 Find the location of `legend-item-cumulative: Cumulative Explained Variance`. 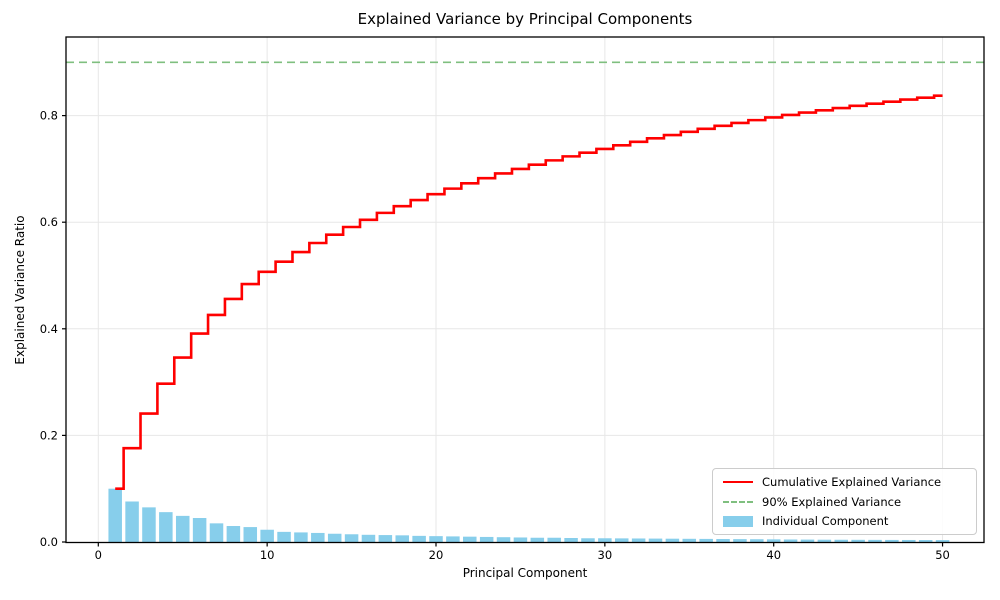

legend-item-cumulative: Cumulative Explained Variance is located at coordinates (846, 482).